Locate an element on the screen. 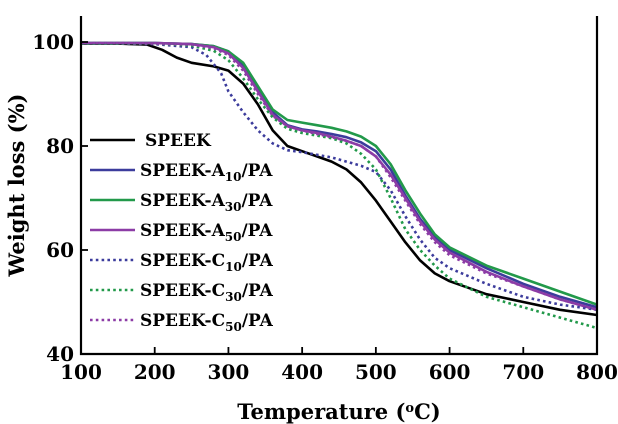 The width and height of the screenshot is (618, 424). x-tick-label: 600 is located at coordinates (450, 372).